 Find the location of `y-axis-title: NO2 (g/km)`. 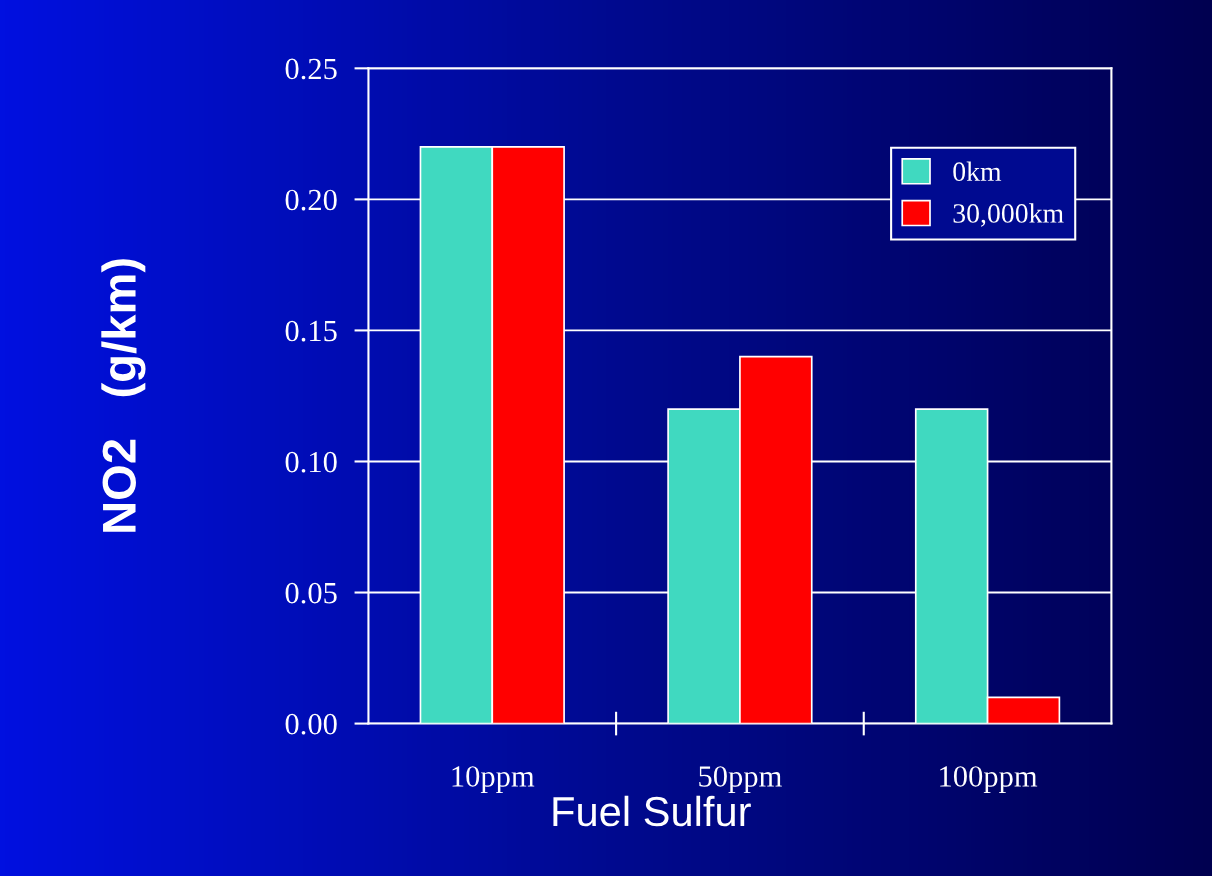

y-axis-title: NO2 (g/km) is located at coordinates (123, 395).